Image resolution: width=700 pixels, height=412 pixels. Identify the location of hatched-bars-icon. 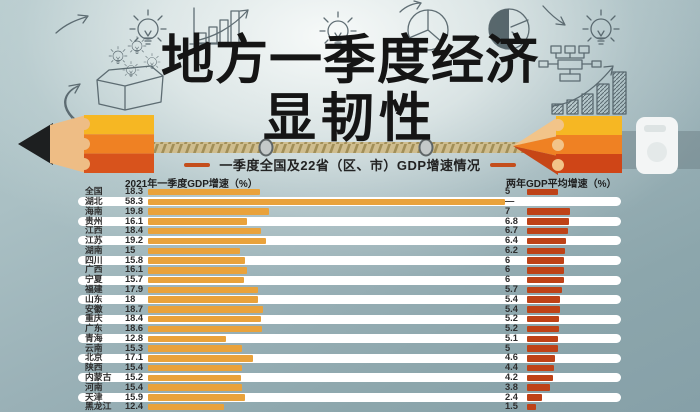
(589, 90).